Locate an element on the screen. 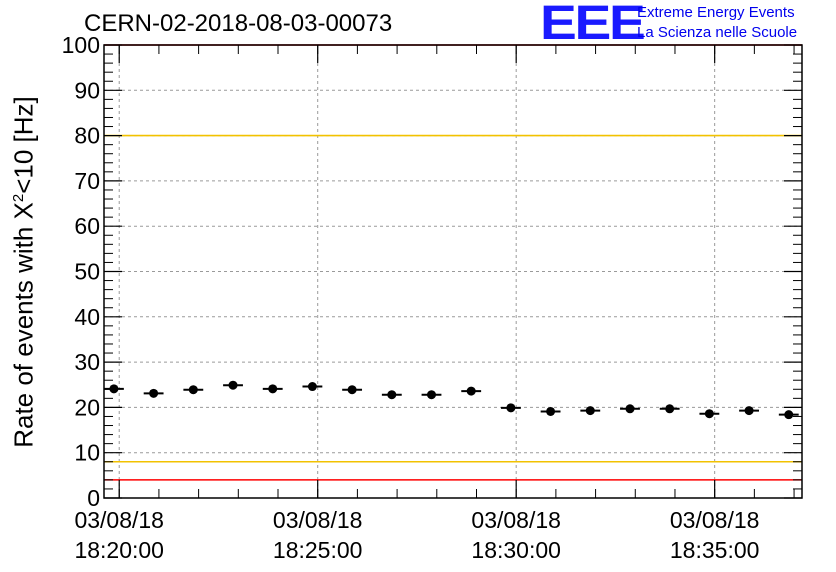 The width and height of the screenshot is (836, 572). x-tick-label-time: 18:30:00 is located at coordinates (516, 550).